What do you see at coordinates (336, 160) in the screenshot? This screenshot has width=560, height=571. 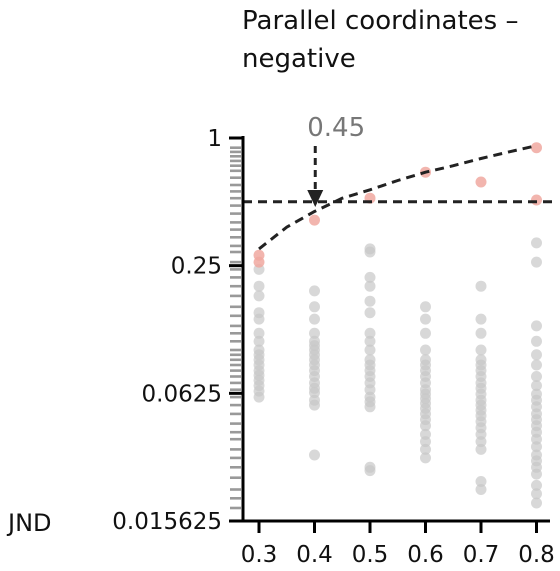 I see `annotation: 0.45` at bounding box center [336, 160].